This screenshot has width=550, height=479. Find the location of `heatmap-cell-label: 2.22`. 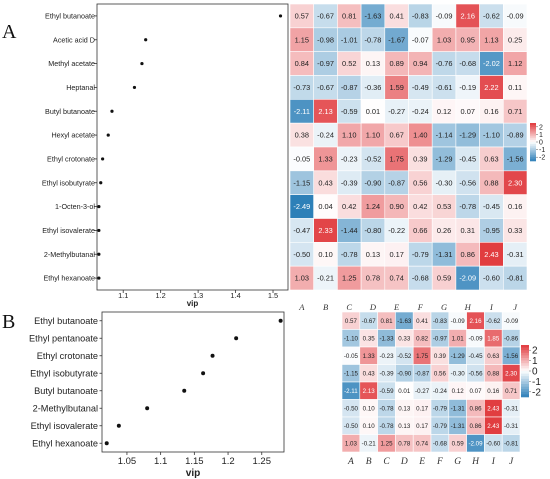

heatmap-cell-label: 2.22 is located at coordinates (491, 87).